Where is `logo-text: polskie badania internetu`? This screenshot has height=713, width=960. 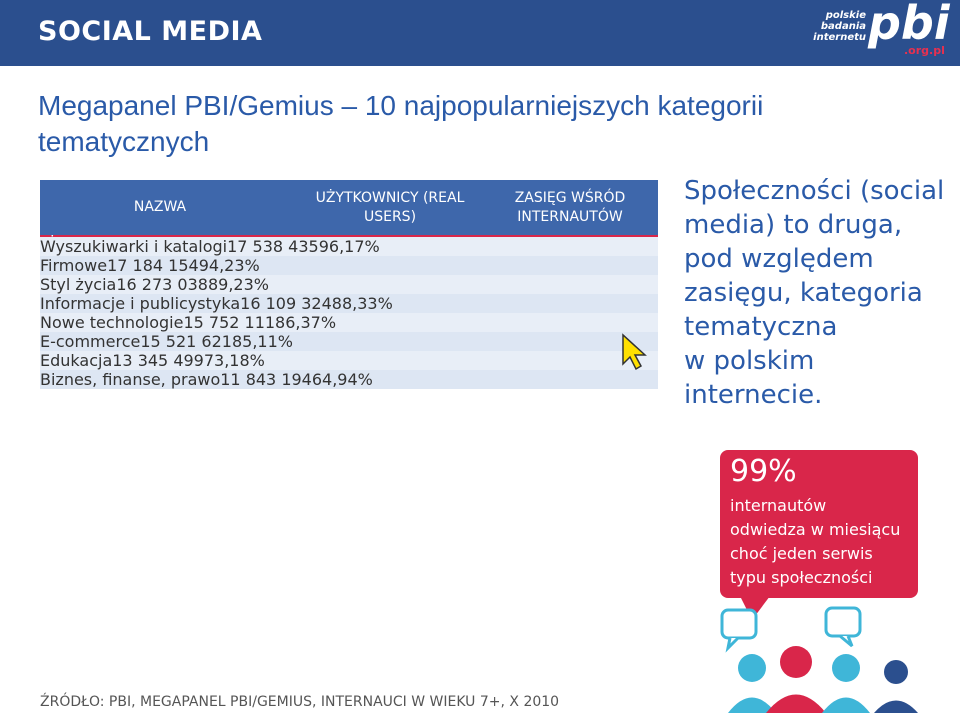 logo-text: polskie badania internetu is located at coordinates (835, 26).